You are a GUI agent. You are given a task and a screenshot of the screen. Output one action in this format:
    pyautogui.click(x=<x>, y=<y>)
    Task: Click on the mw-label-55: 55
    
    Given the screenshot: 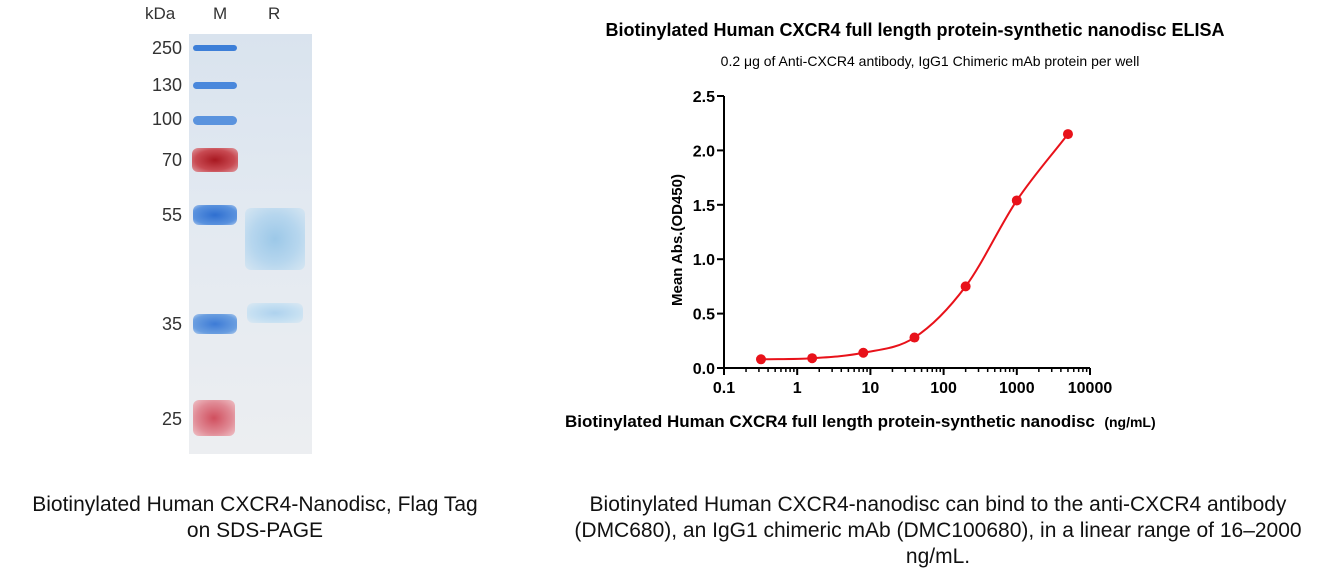 What is the action you would take?
    pyautogui.click(x=171, y=215)
    